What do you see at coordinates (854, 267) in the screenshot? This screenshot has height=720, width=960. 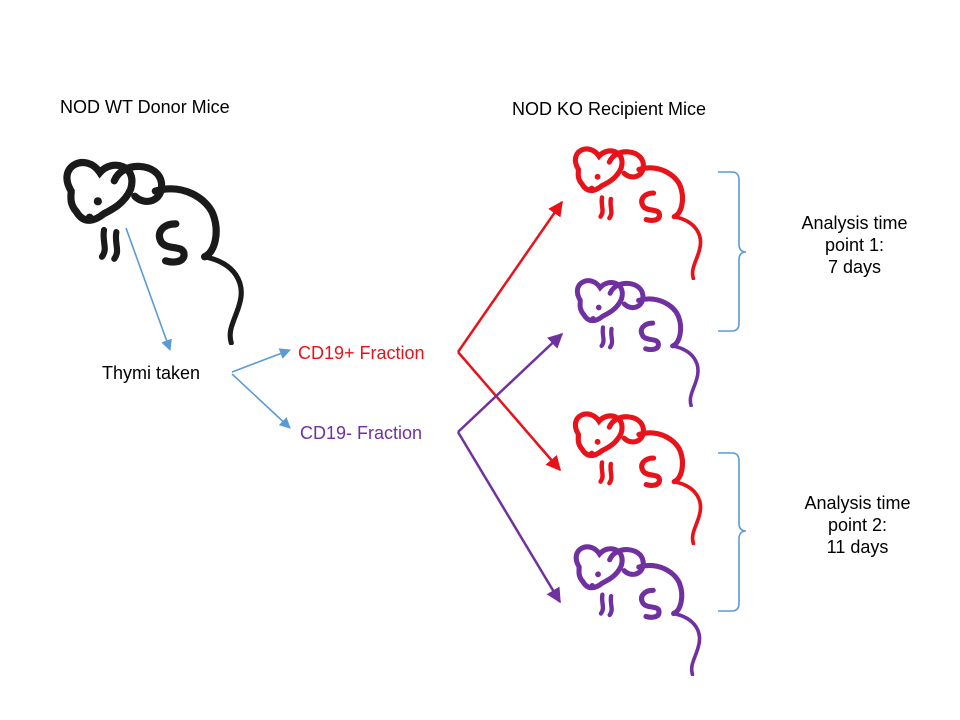 I see `analysis-1-line-3: 7 days` at bounding box center [854, 267].